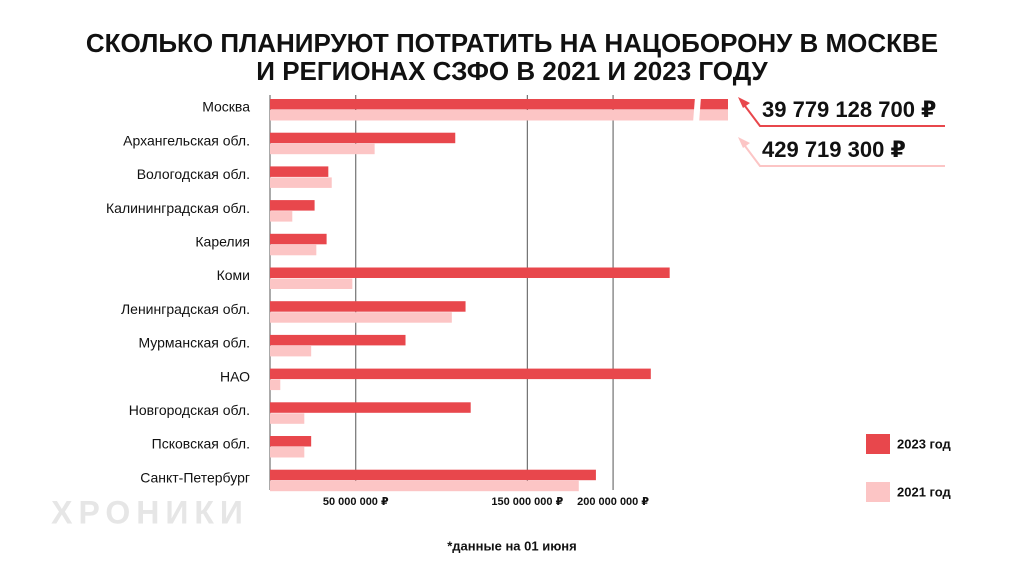 Image resolution: width=1024 pixels, height=576 pixels. What do you see at coordinates (527, 502) in the screenshot?
I see `x-tick-label: 150 000 000 ₽` at bounding box center [527, 502].